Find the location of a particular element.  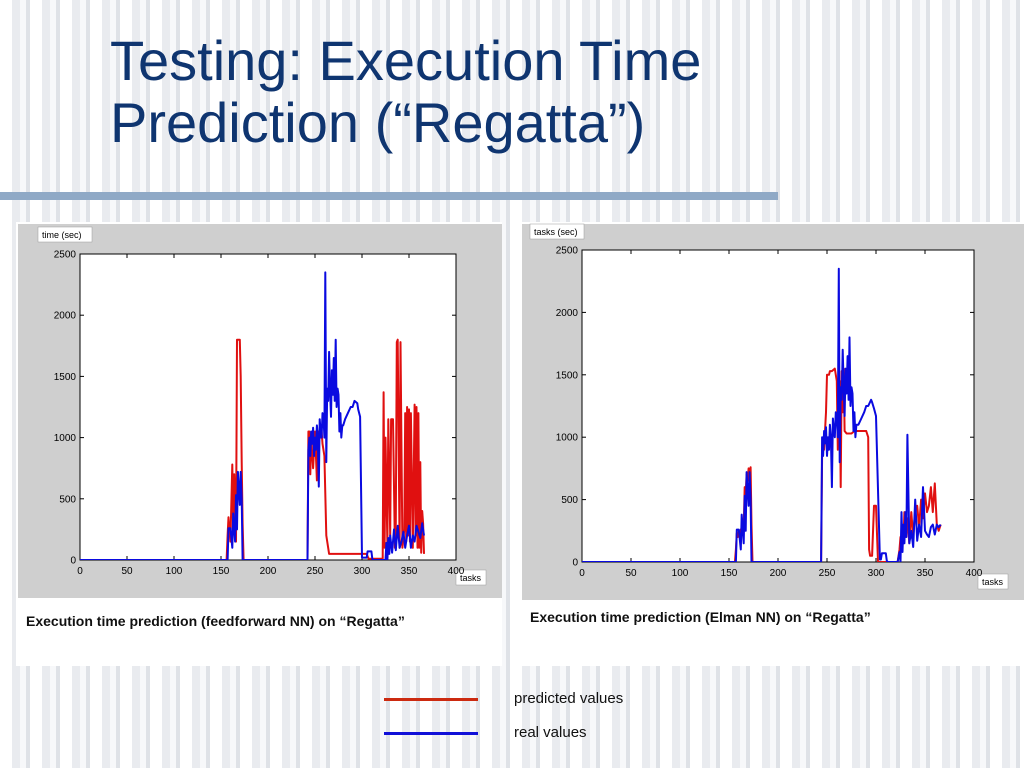

y-axis-label-text: tasks (sec) is located at coordinates (556, 232).